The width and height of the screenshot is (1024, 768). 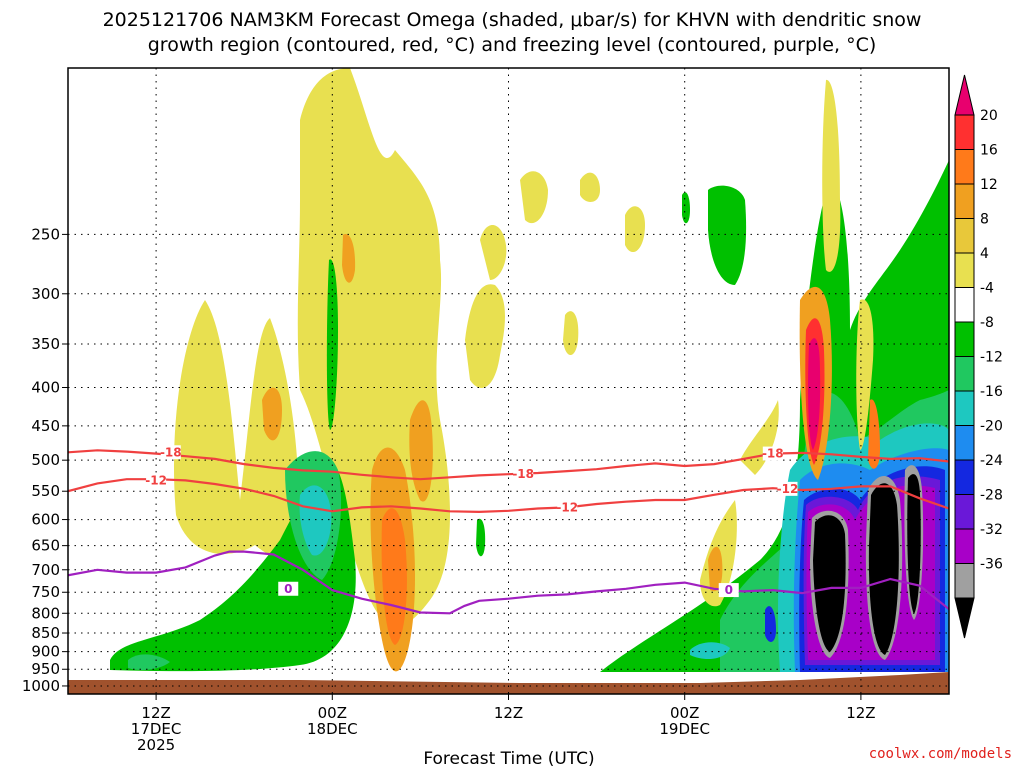 What do you see at coordinates (45, 520) in the screenshot?
I see `y-tick-label: 600` at bounding box center [45, 520].